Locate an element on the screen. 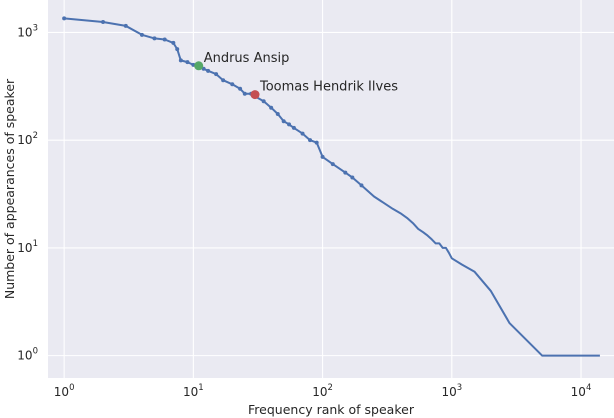  x-tick-label: 10³ is located at coordinates (451, 391).